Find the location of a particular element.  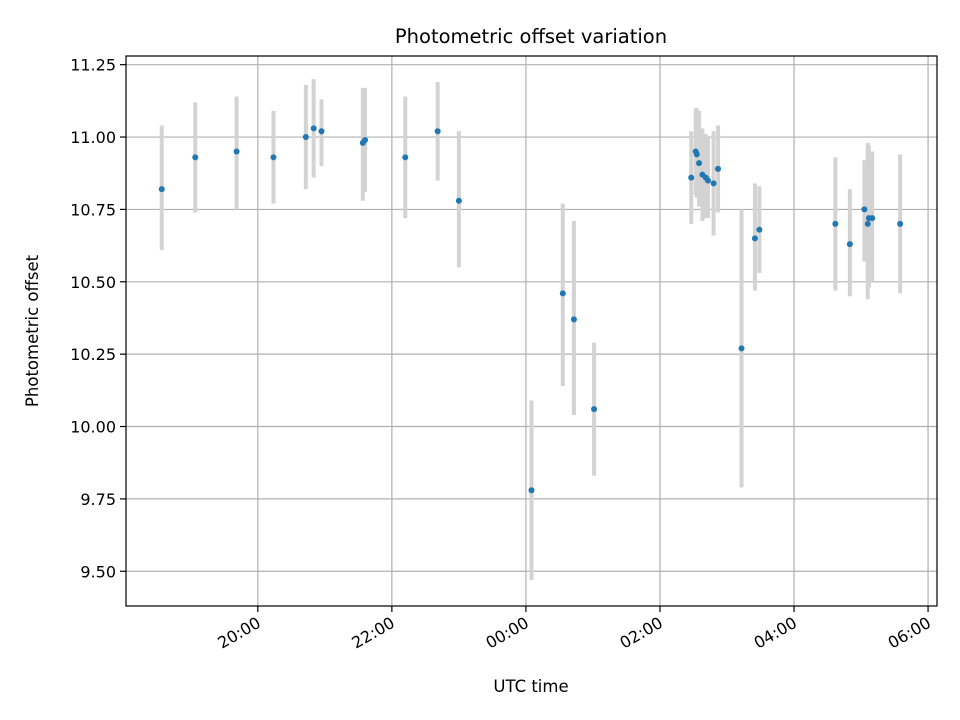

y-axis-title: Photometric offset is located at coordinates (32, 330).